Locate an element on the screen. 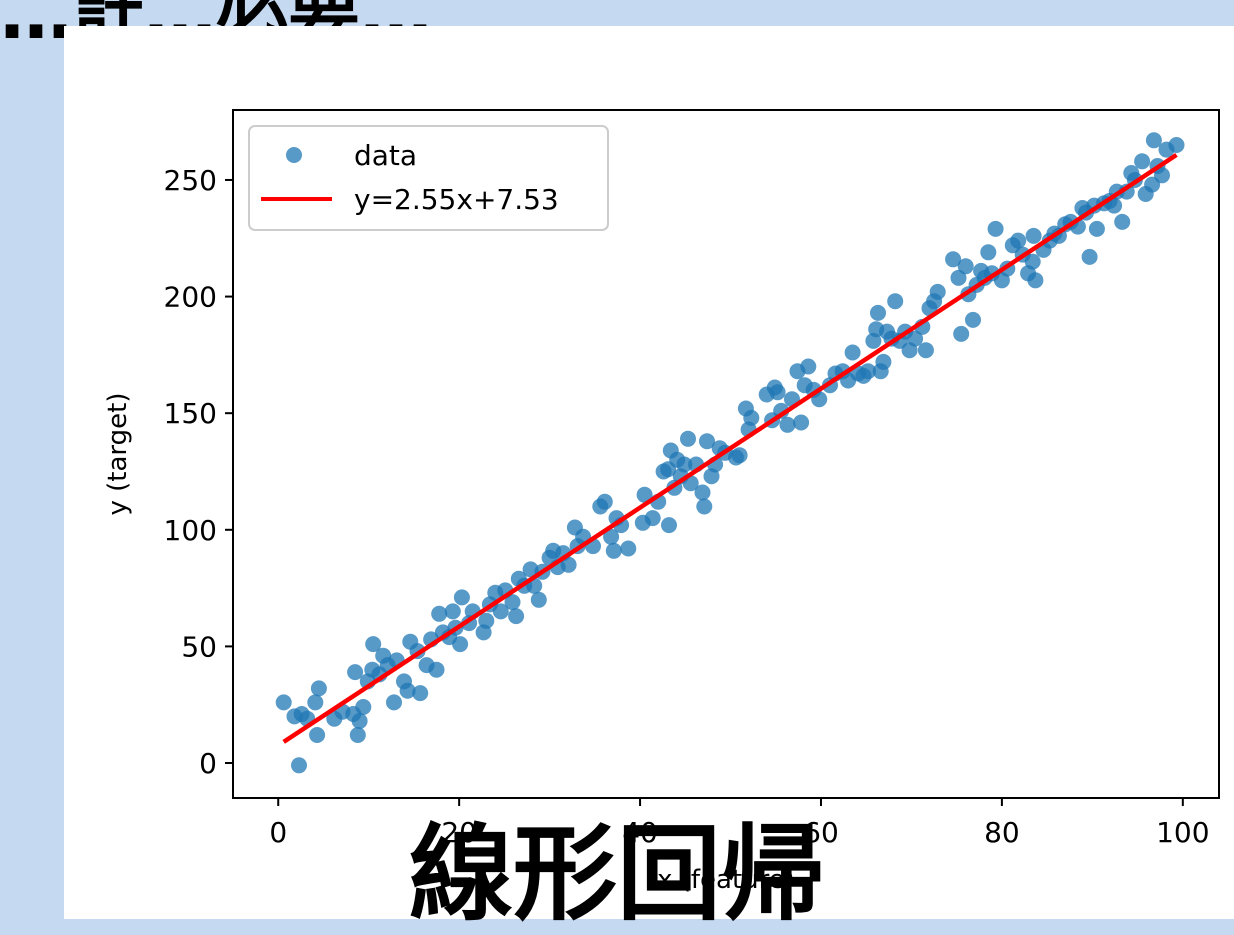 The width and height of the screenshot is (1234, 935). x-tick-label: 100 is located at coordinates (1182, 832).